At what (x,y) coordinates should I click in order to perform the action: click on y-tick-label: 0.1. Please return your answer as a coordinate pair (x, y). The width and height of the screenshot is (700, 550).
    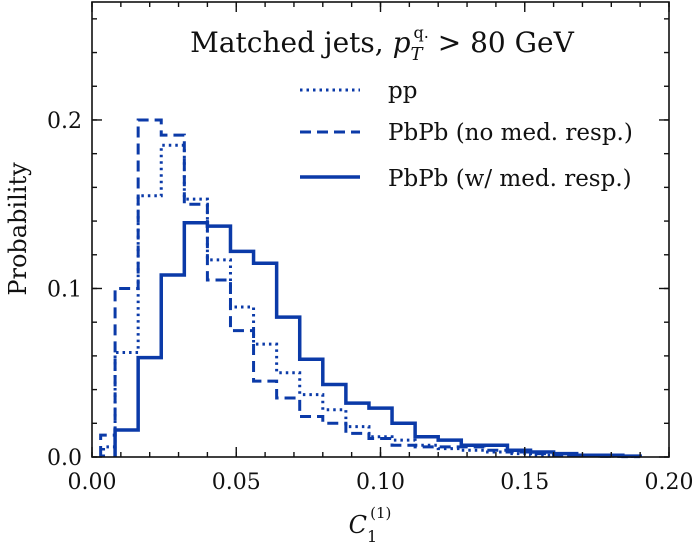
    Looking at the image, I should click on (64, 289).